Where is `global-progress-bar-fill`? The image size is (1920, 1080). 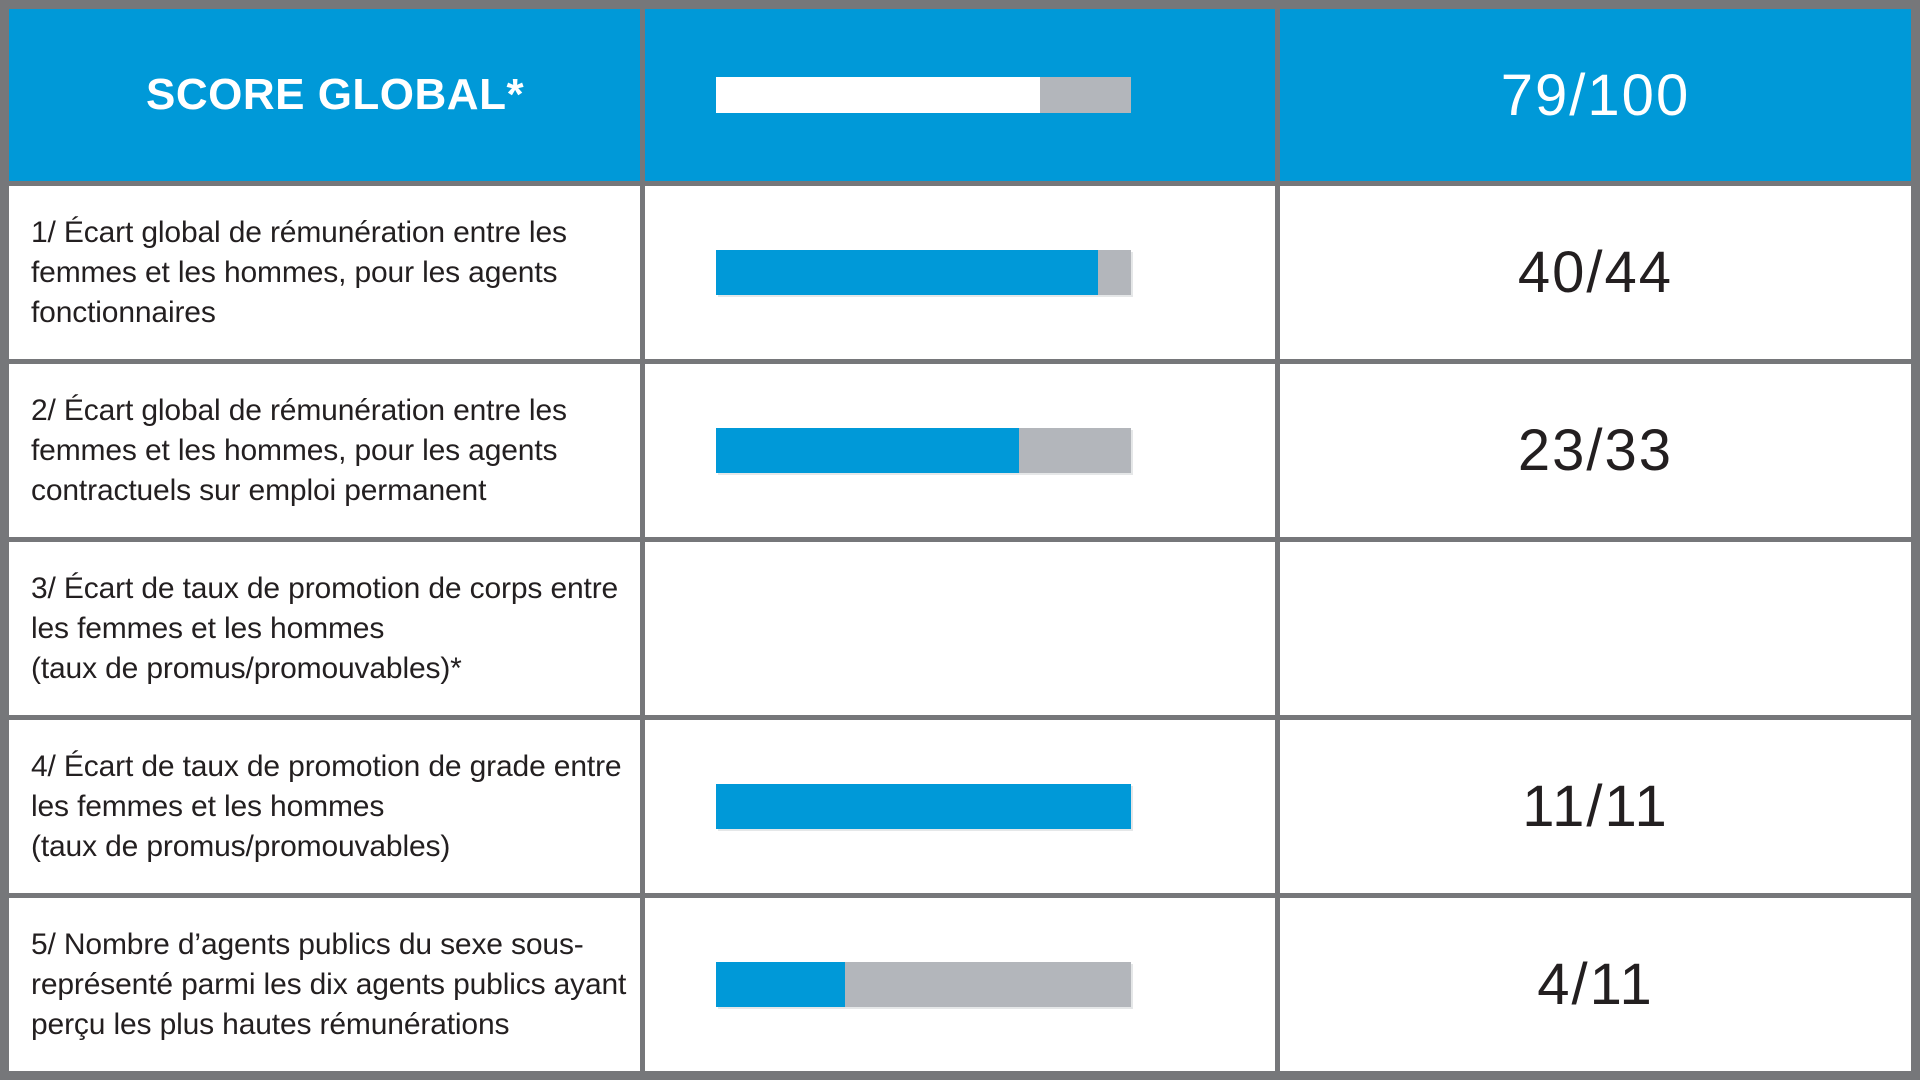 global-progress-bar-fill is located at coordinates (878, 95).